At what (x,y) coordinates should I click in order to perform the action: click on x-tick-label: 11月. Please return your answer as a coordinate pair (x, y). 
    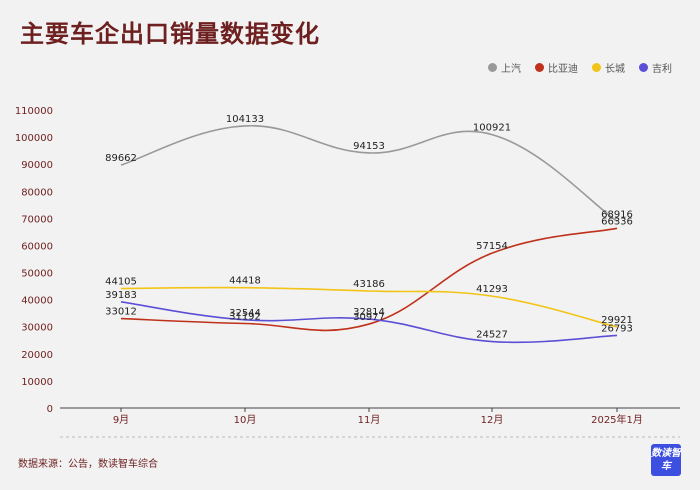
    Looking at the image, I should click on (369, 420).